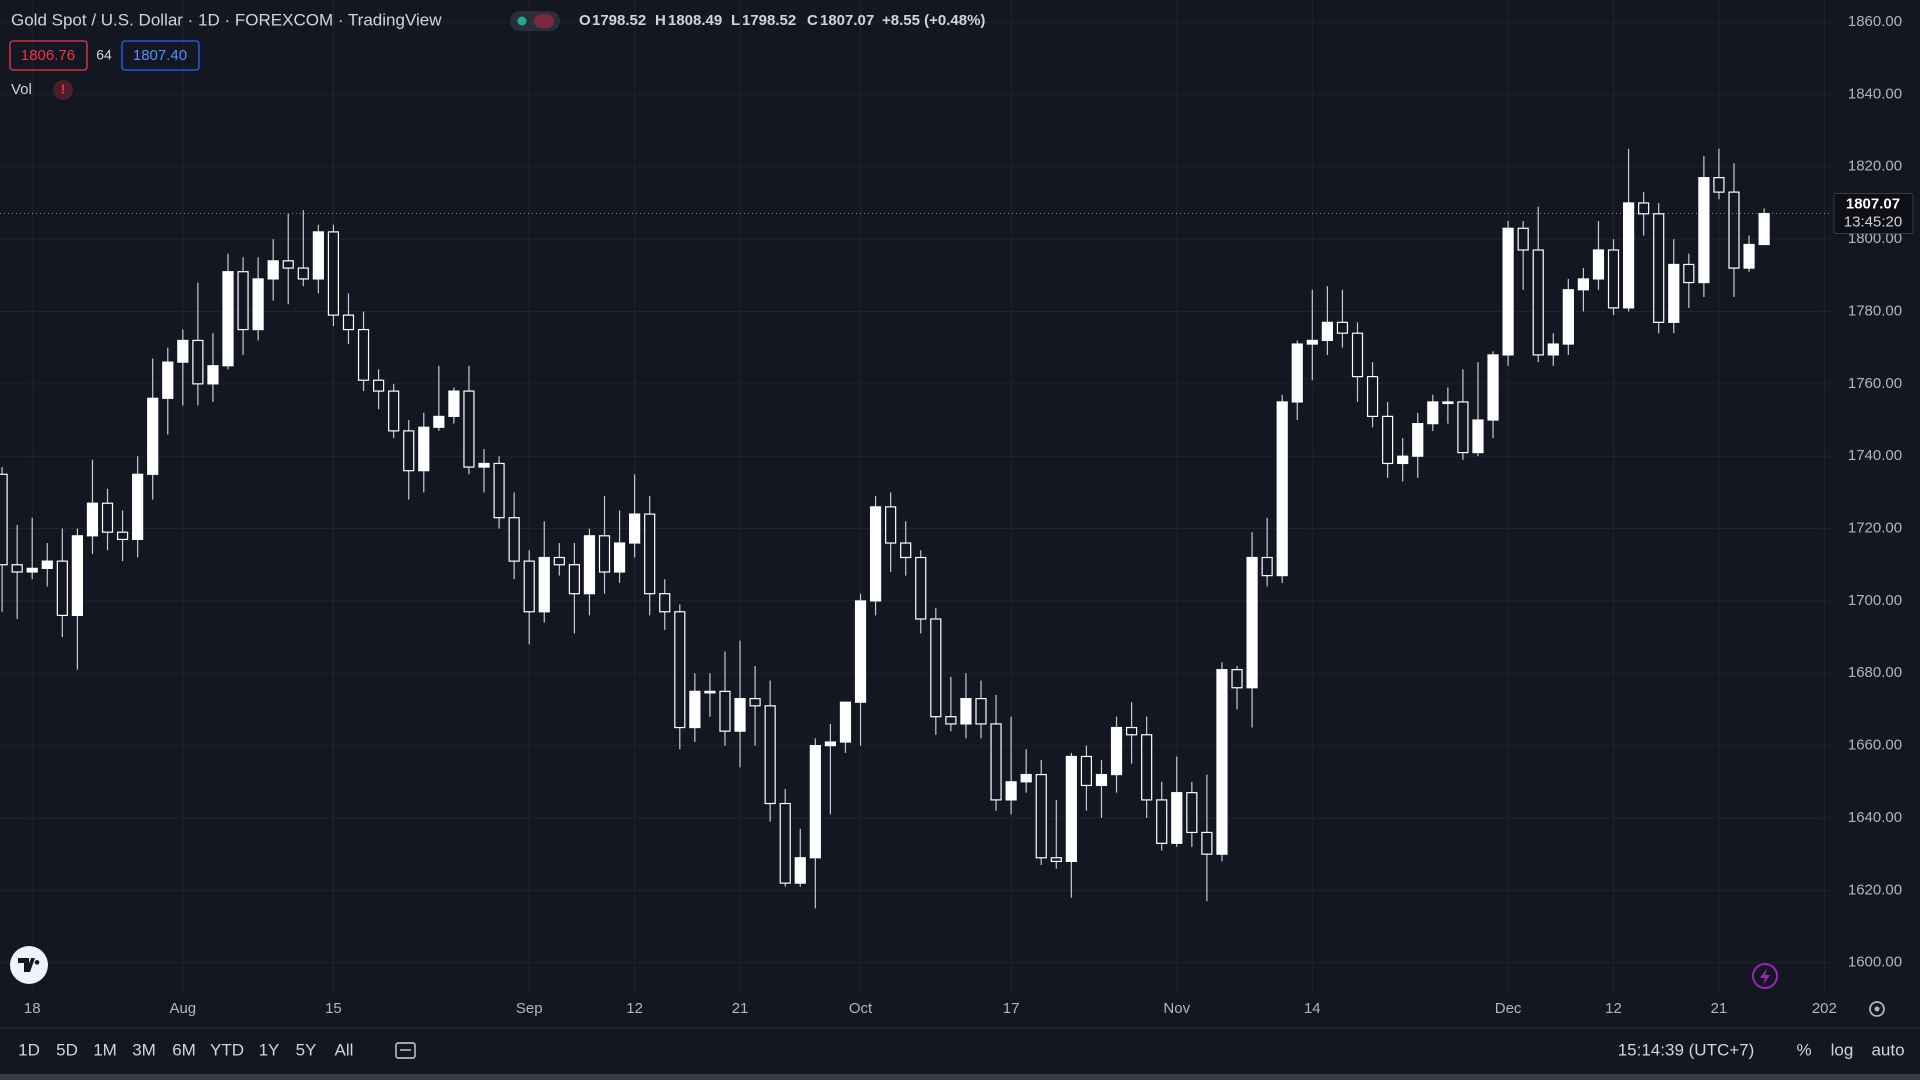  I want to click on legend-h-label: H, so click(660, 20).